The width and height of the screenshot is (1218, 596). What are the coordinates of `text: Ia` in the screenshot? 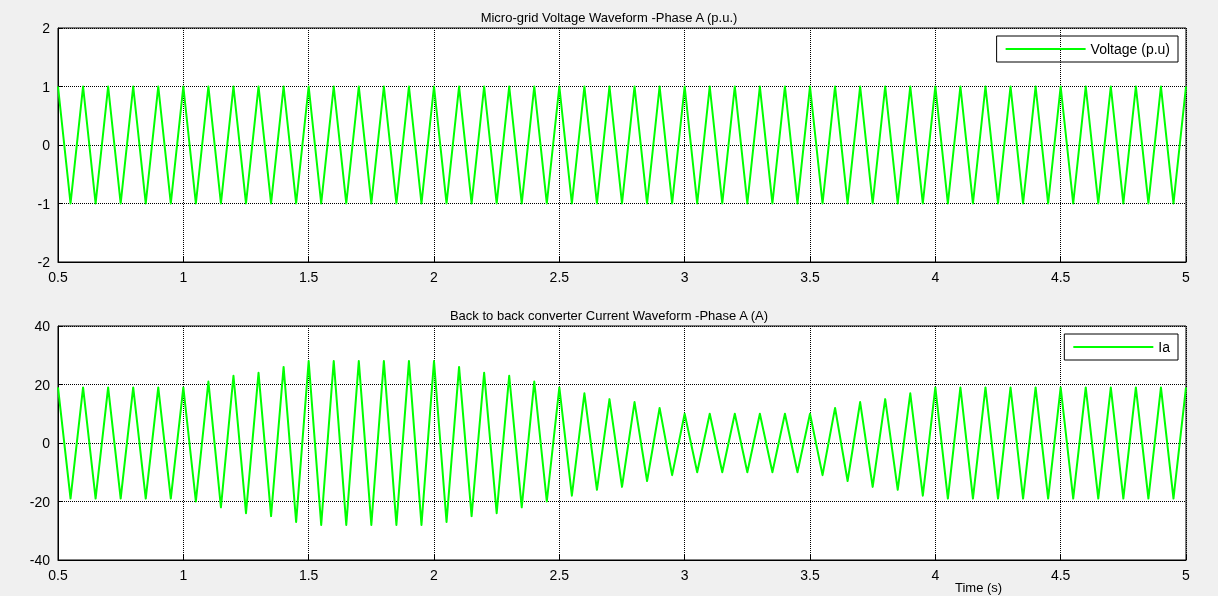 It's located at (1164, 347).